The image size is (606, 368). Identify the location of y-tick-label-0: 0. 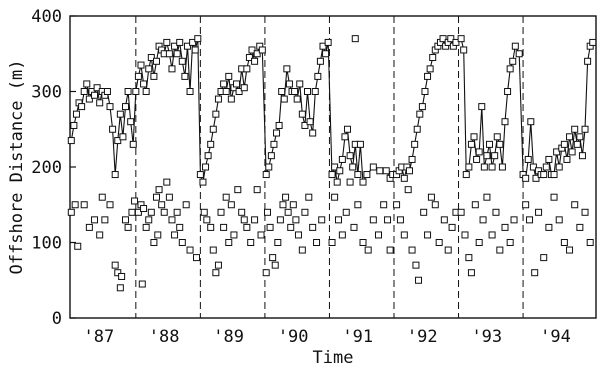
(57, 319).